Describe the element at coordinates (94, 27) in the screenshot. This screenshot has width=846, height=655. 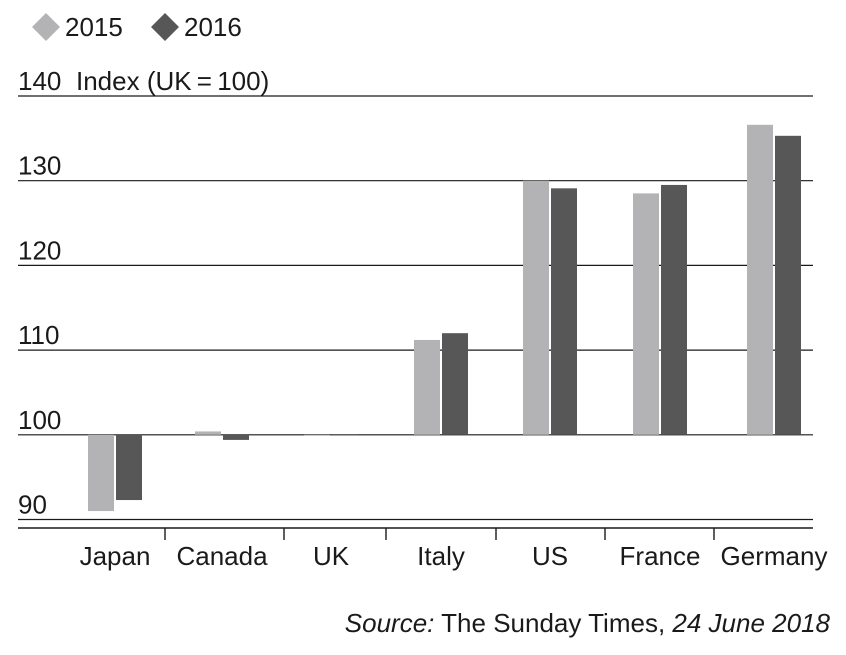
I see `legend-label: 2015` at that location.